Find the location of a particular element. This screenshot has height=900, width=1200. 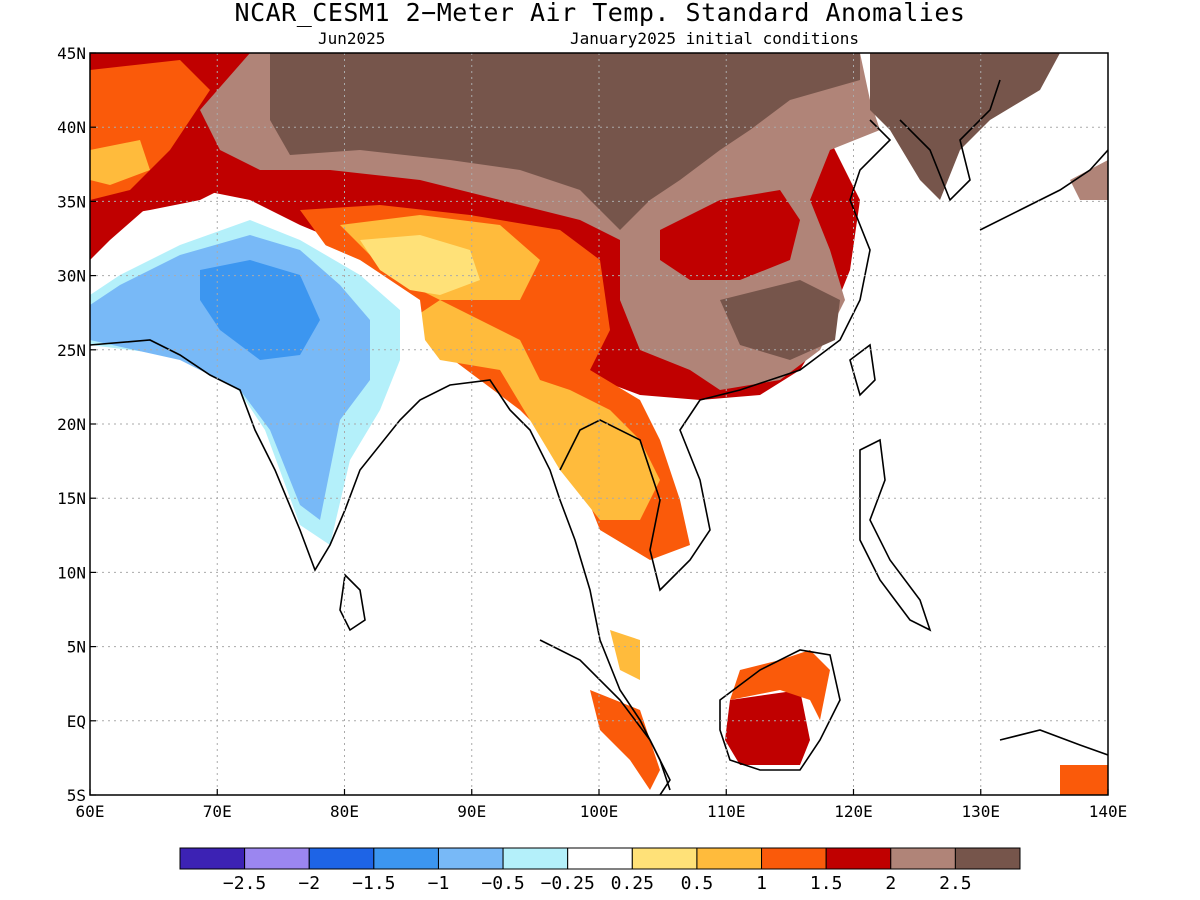

lon-tick-label: 60E is located at coordinates (90, 811).